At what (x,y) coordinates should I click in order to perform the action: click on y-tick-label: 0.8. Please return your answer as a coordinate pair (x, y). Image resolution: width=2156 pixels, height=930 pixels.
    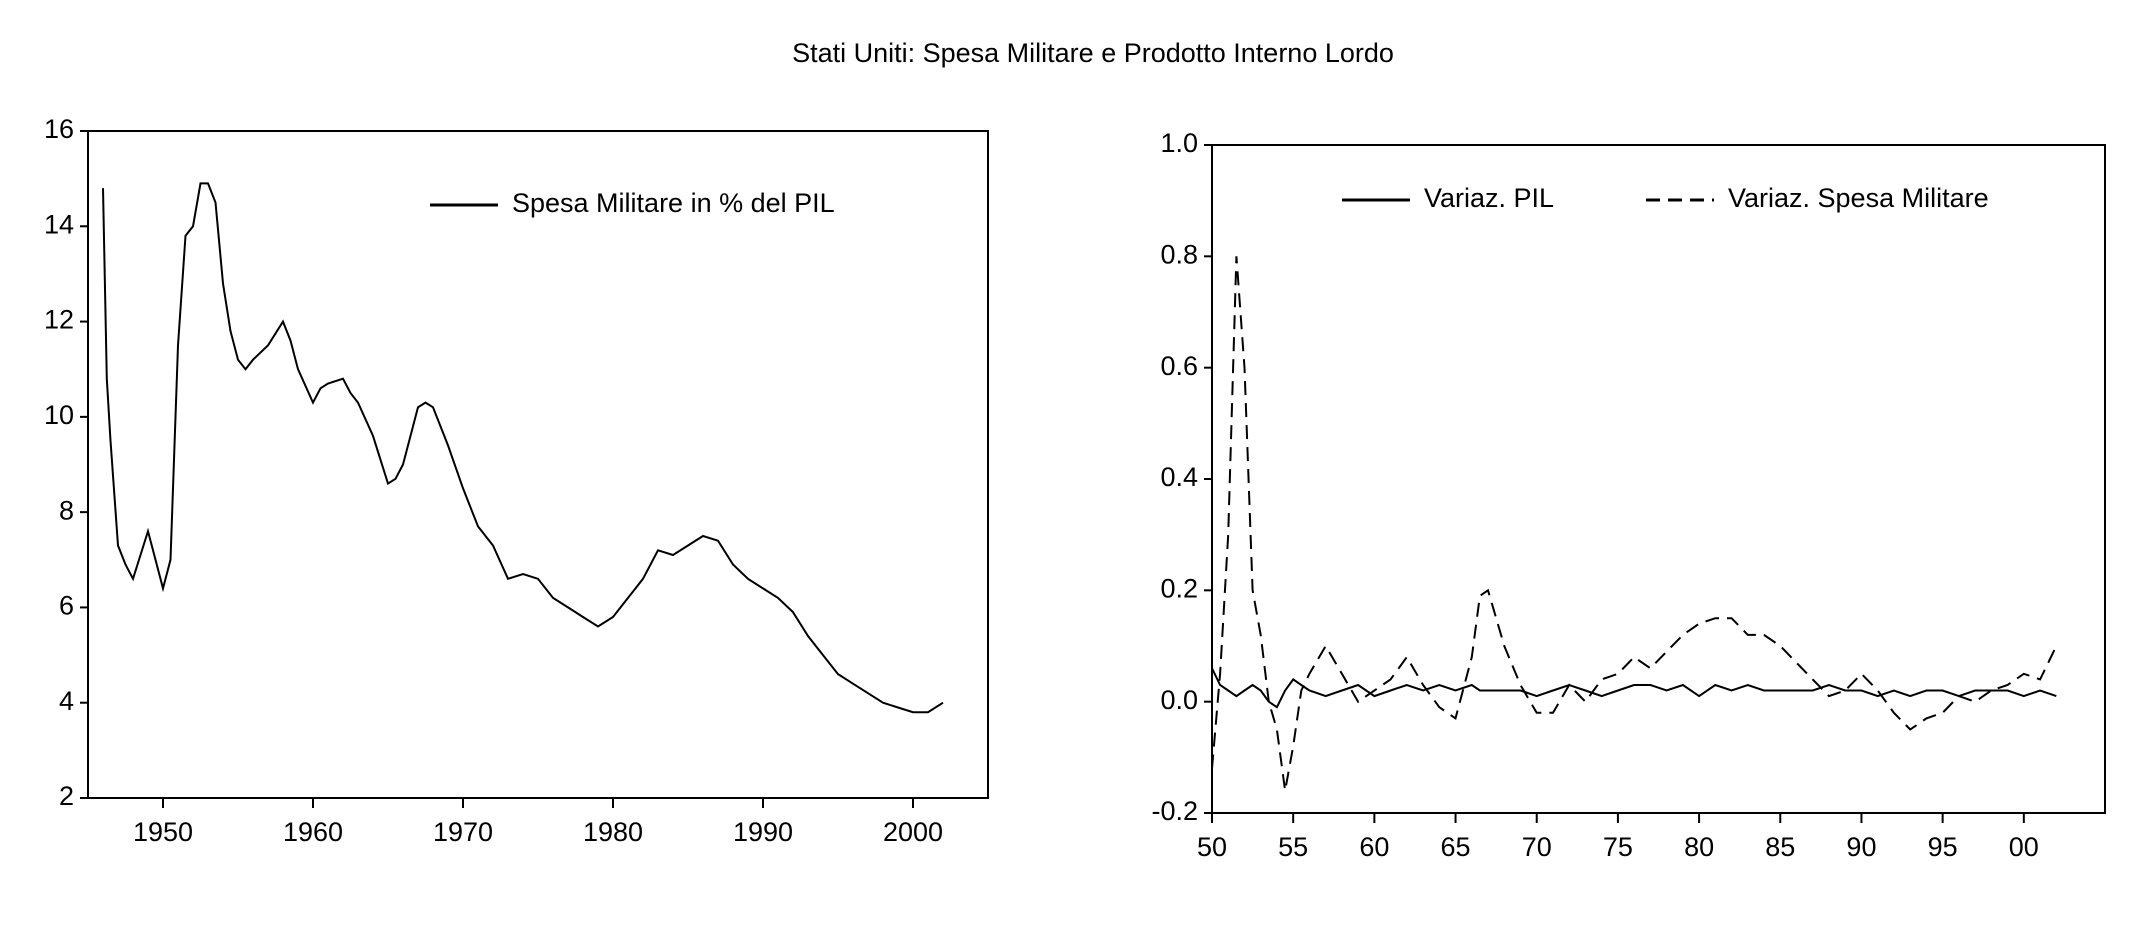
    Looking at the image, I should click on (1179, 254).